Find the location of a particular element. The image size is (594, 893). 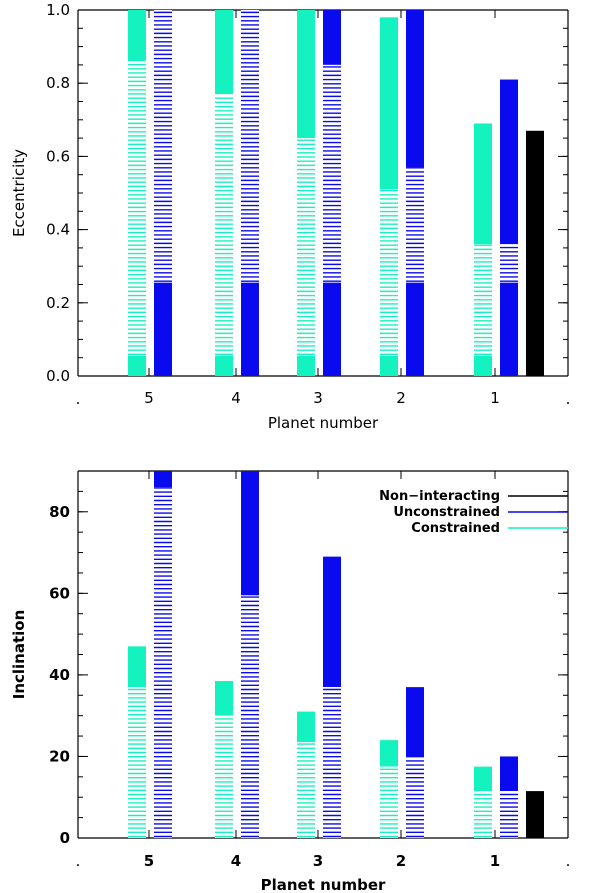

y-tick-label: 80 is located at coordinates (59, 512).